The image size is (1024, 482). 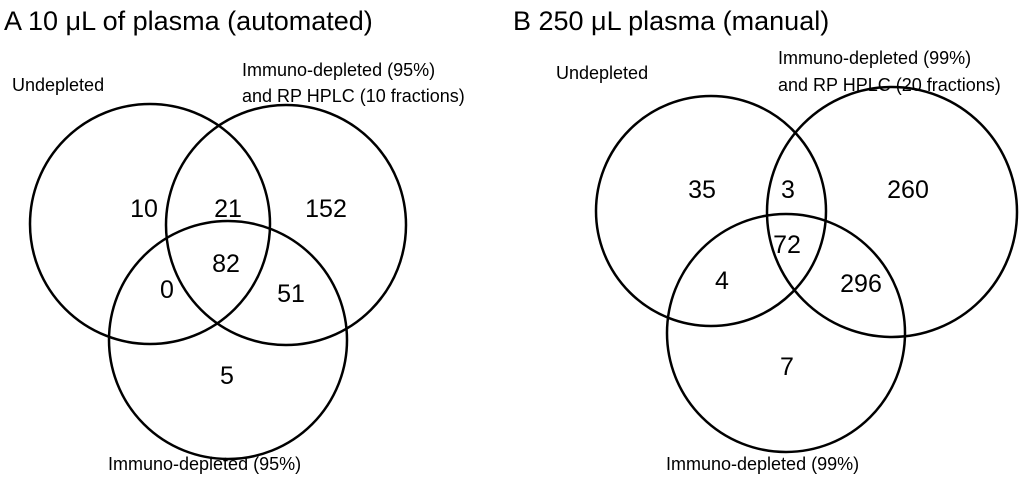 I want to click on panel-a-region-1-3: 0, so click(x=167, y=290).